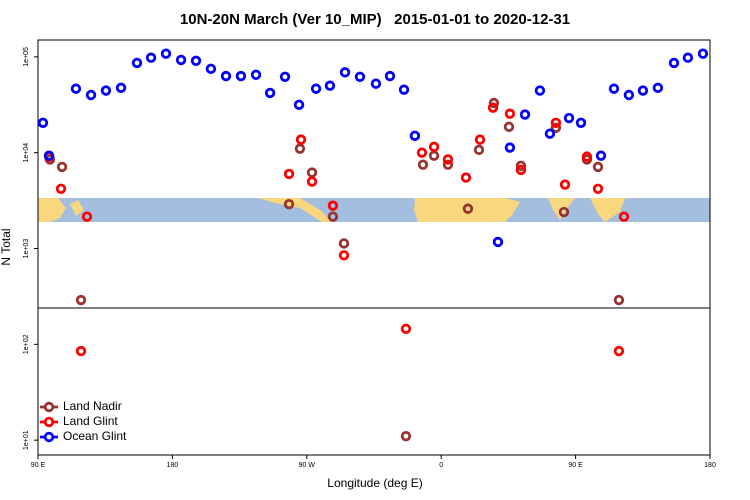 This screenshot has height=500, width=750. What do you see at coordinates (26, 249) in the screenshot?
I see `y-tick-label: 1e+03` at bounding box center [26, 249].